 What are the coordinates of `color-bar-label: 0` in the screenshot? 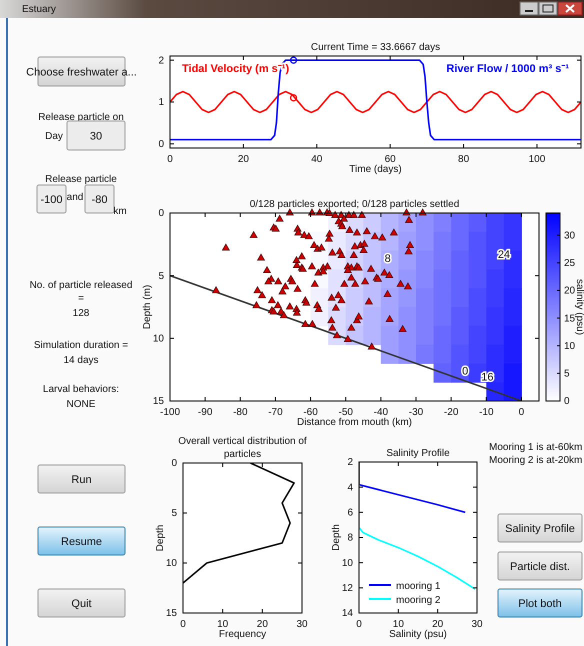 It's located at (567, 402).